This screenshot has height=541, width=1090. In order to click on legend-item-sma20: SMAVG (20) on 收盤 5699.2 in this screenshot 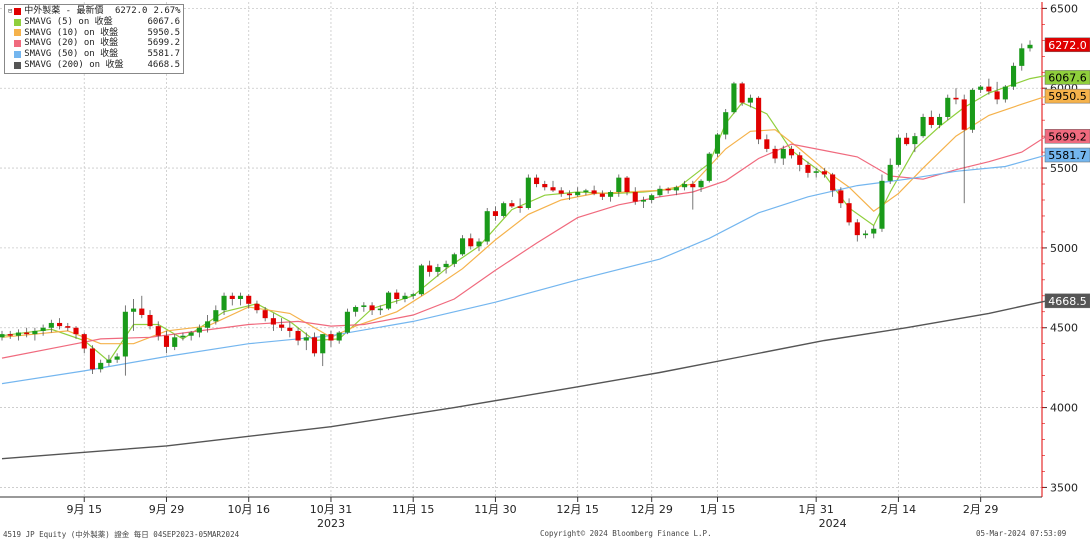, I will do `click(94, 43)`.